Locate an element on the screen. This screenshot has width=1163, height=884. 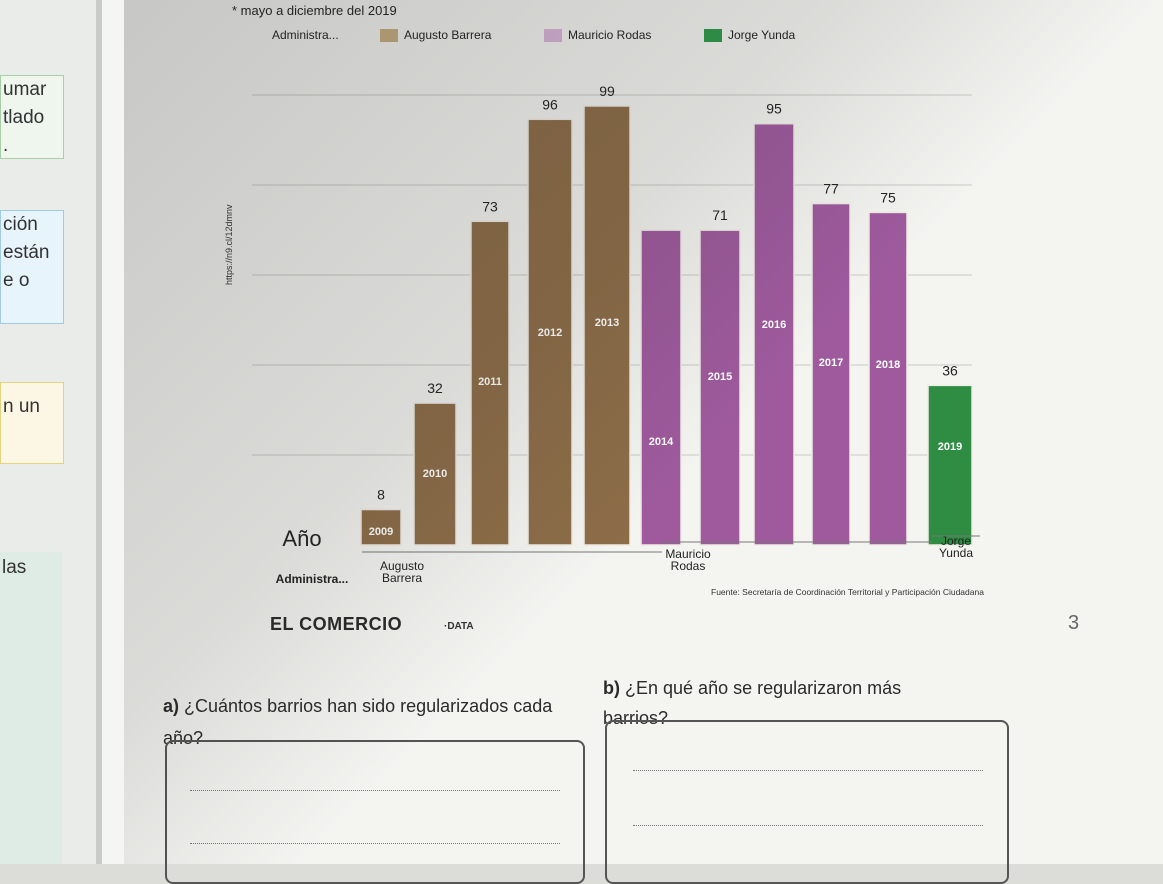
value-label-2009: 8 is located at coordinates (381, 495).